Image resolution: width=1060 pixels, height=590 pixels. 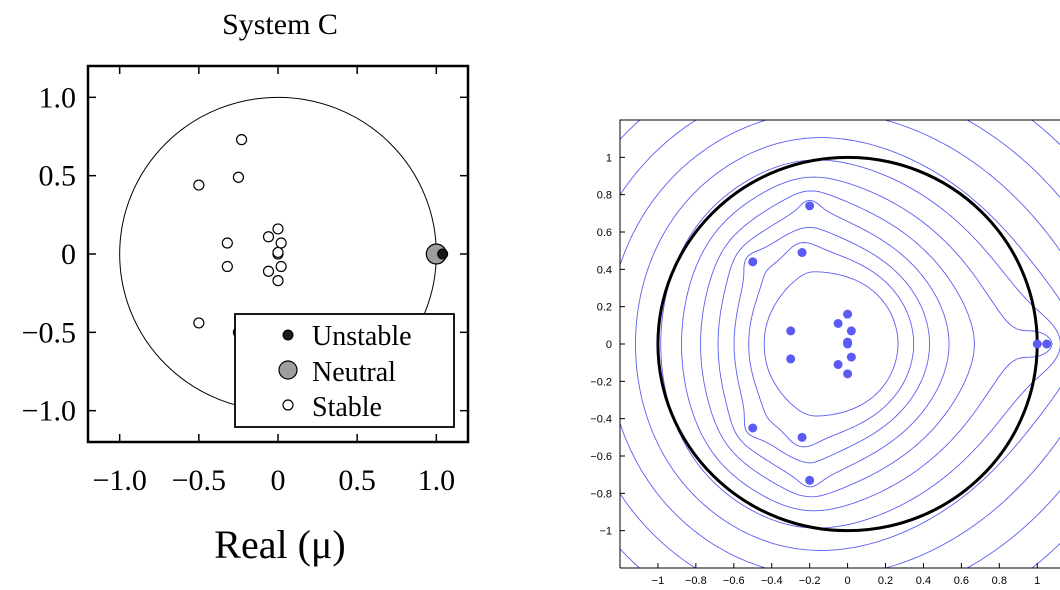 I want to click on legend-stable-label: Stable, so click(x=347, y=407).